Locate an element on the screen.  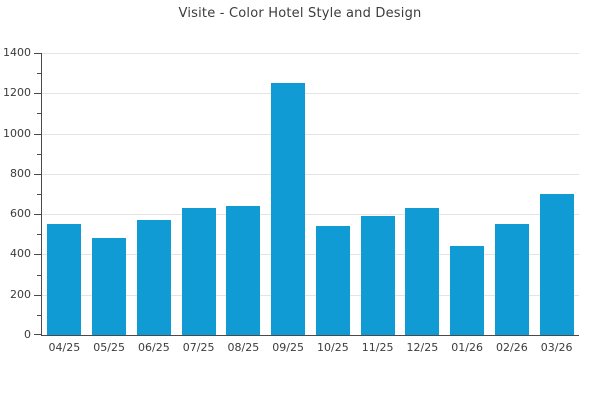
y-tick-label: 600 is located at coordinates (20, 214).